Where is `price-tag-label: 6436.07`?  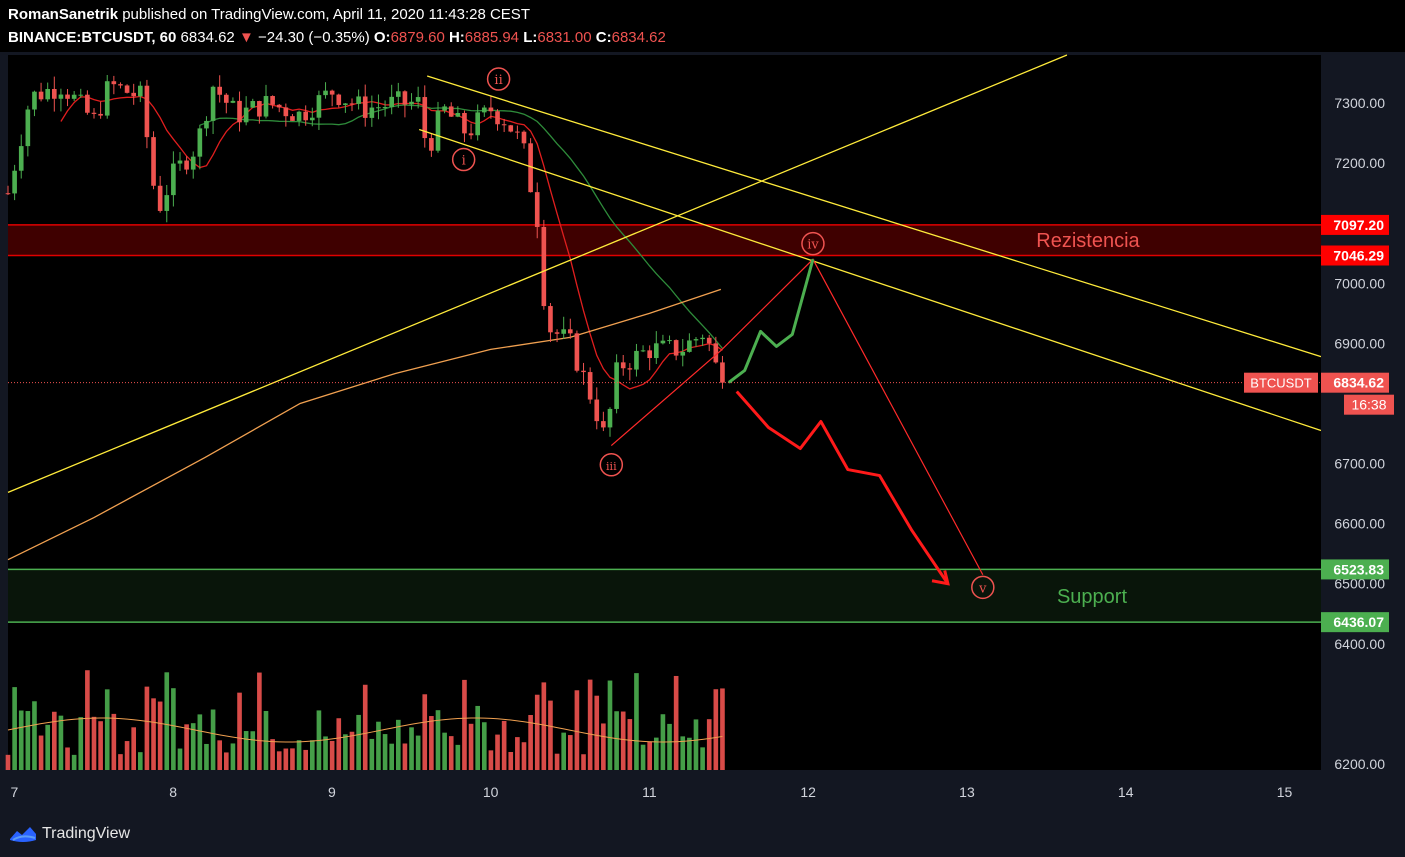 price-tag-label: 6436.07 is located at coordinates (1358, 622).